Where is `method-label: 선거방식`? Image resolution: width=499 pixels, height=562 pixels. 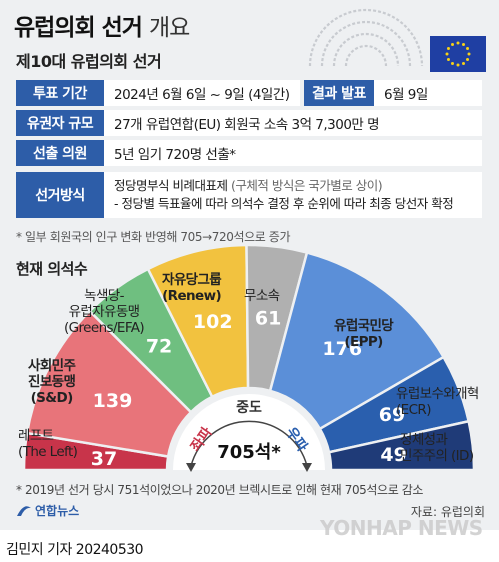 method-label: 선거방식 is located at coordinates (60, 195).